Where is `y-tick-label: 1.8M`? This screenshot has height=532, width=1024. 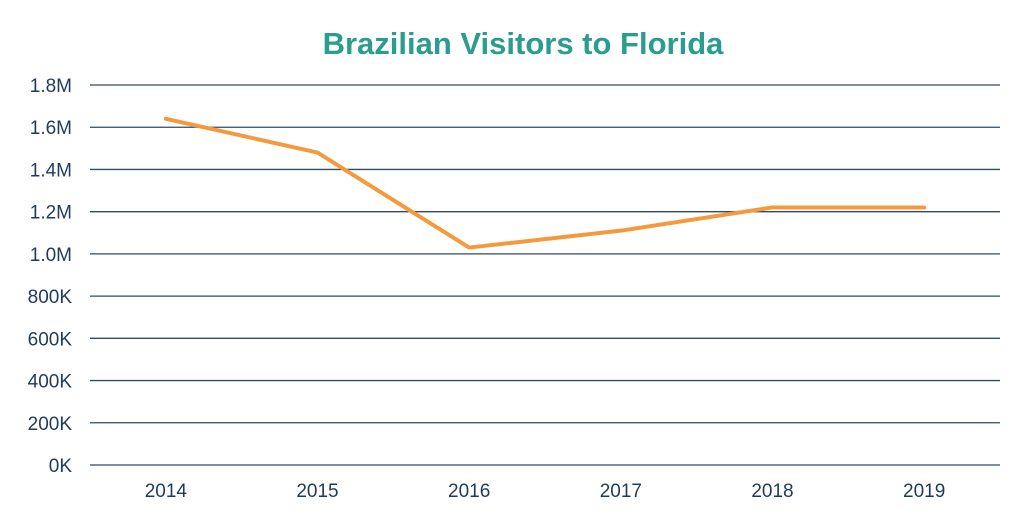 y-tick-label: 1.8M is located at coordinates (51, 86).